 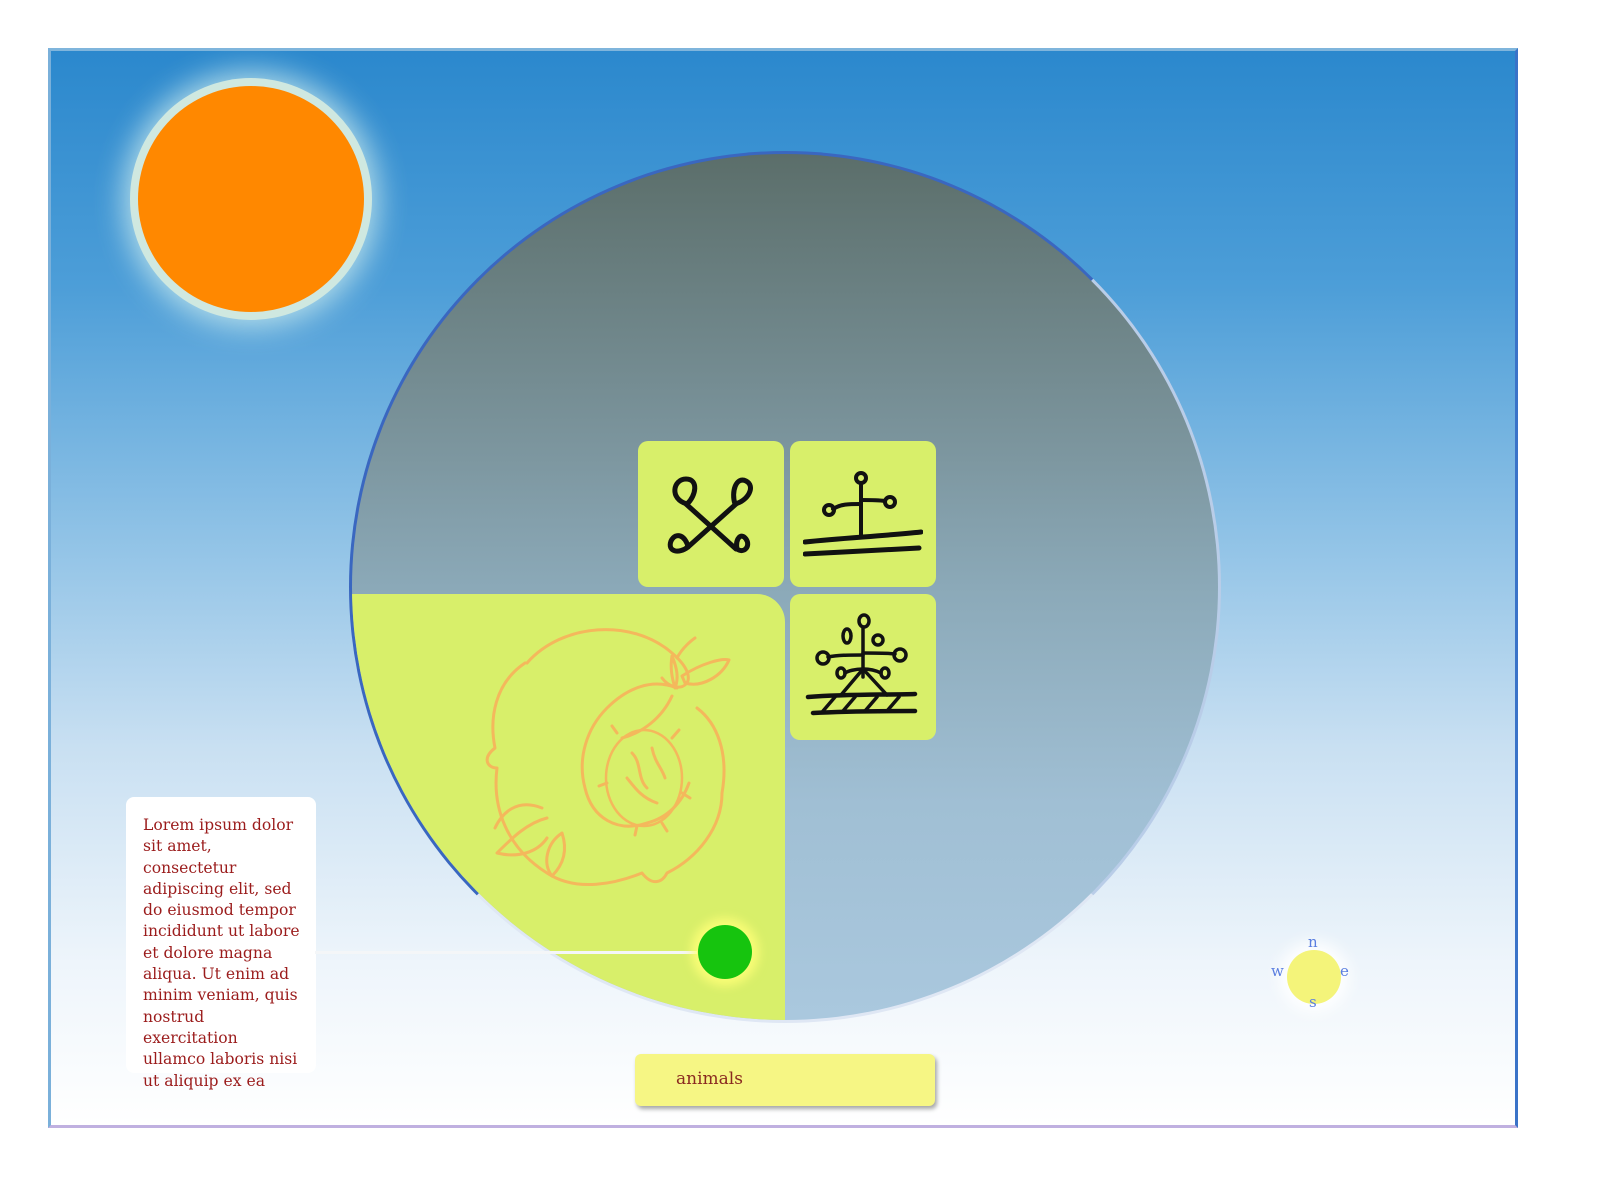 What do you see at coordinates (1314, 977) in the screenshot?
I see `compass-center` at bounding box center [1314, 977].